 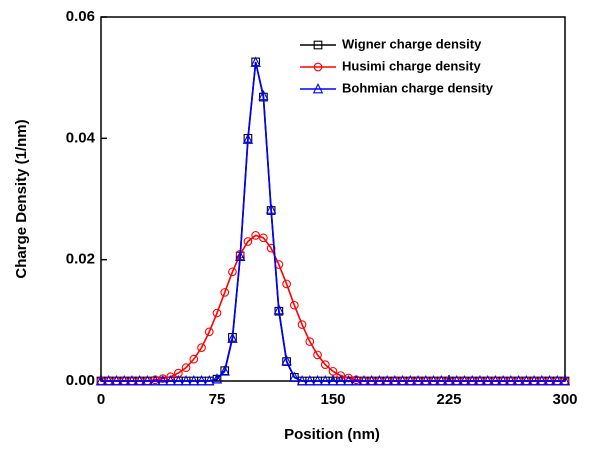 What do you see at coordinates (217, 399) in the screenshot?
I see `x-tick-label: 75` at bounding box center [217, 399].